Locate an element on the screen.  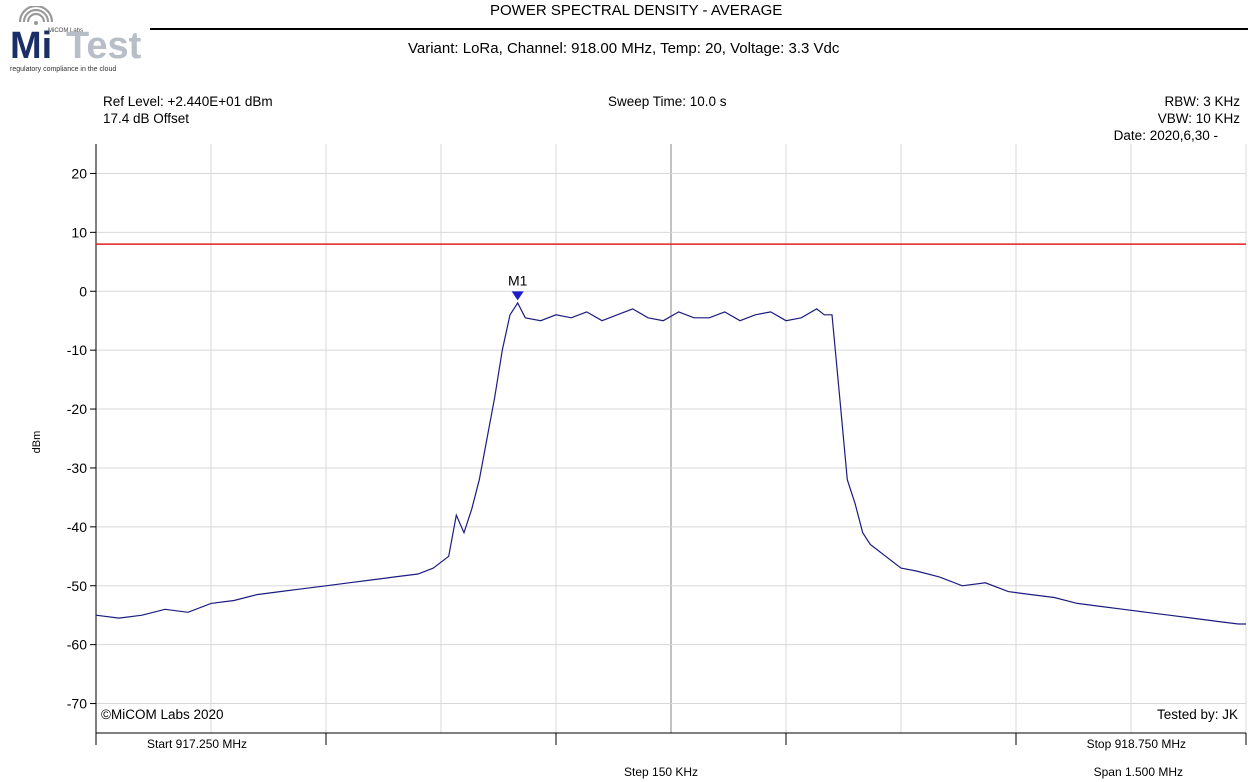
y-tick-label: -30 is located at coordinates (77, 468).